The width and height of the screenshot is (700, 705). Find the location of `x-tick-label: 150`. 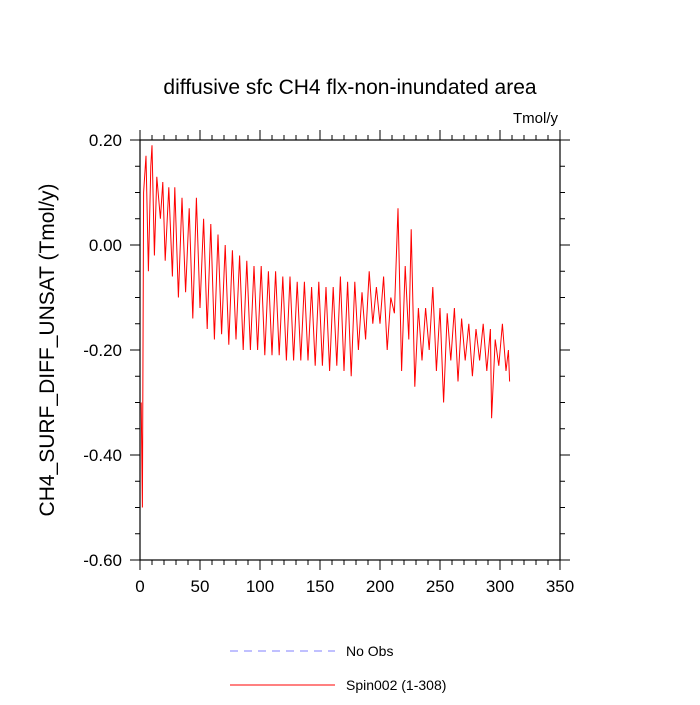

x-tick-label: 150 is located at coordinates (320, 586).